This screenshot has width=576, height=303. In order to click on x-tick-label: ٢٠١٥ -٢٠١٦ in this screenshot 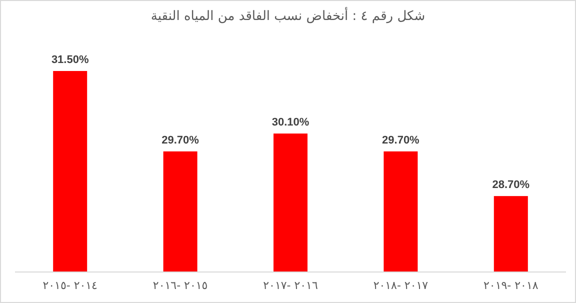, I will do `click(180, 285)`.